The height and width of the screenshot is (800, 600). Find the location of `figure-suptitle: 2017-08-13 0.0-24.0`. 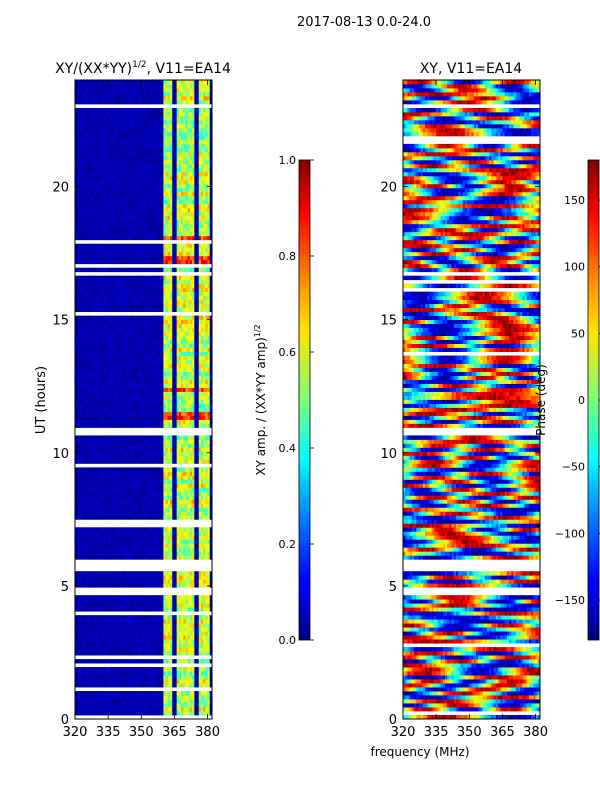

figure-suptitle: 2017-08-13 0.0-24.0 is located at coordinates (364, 22).